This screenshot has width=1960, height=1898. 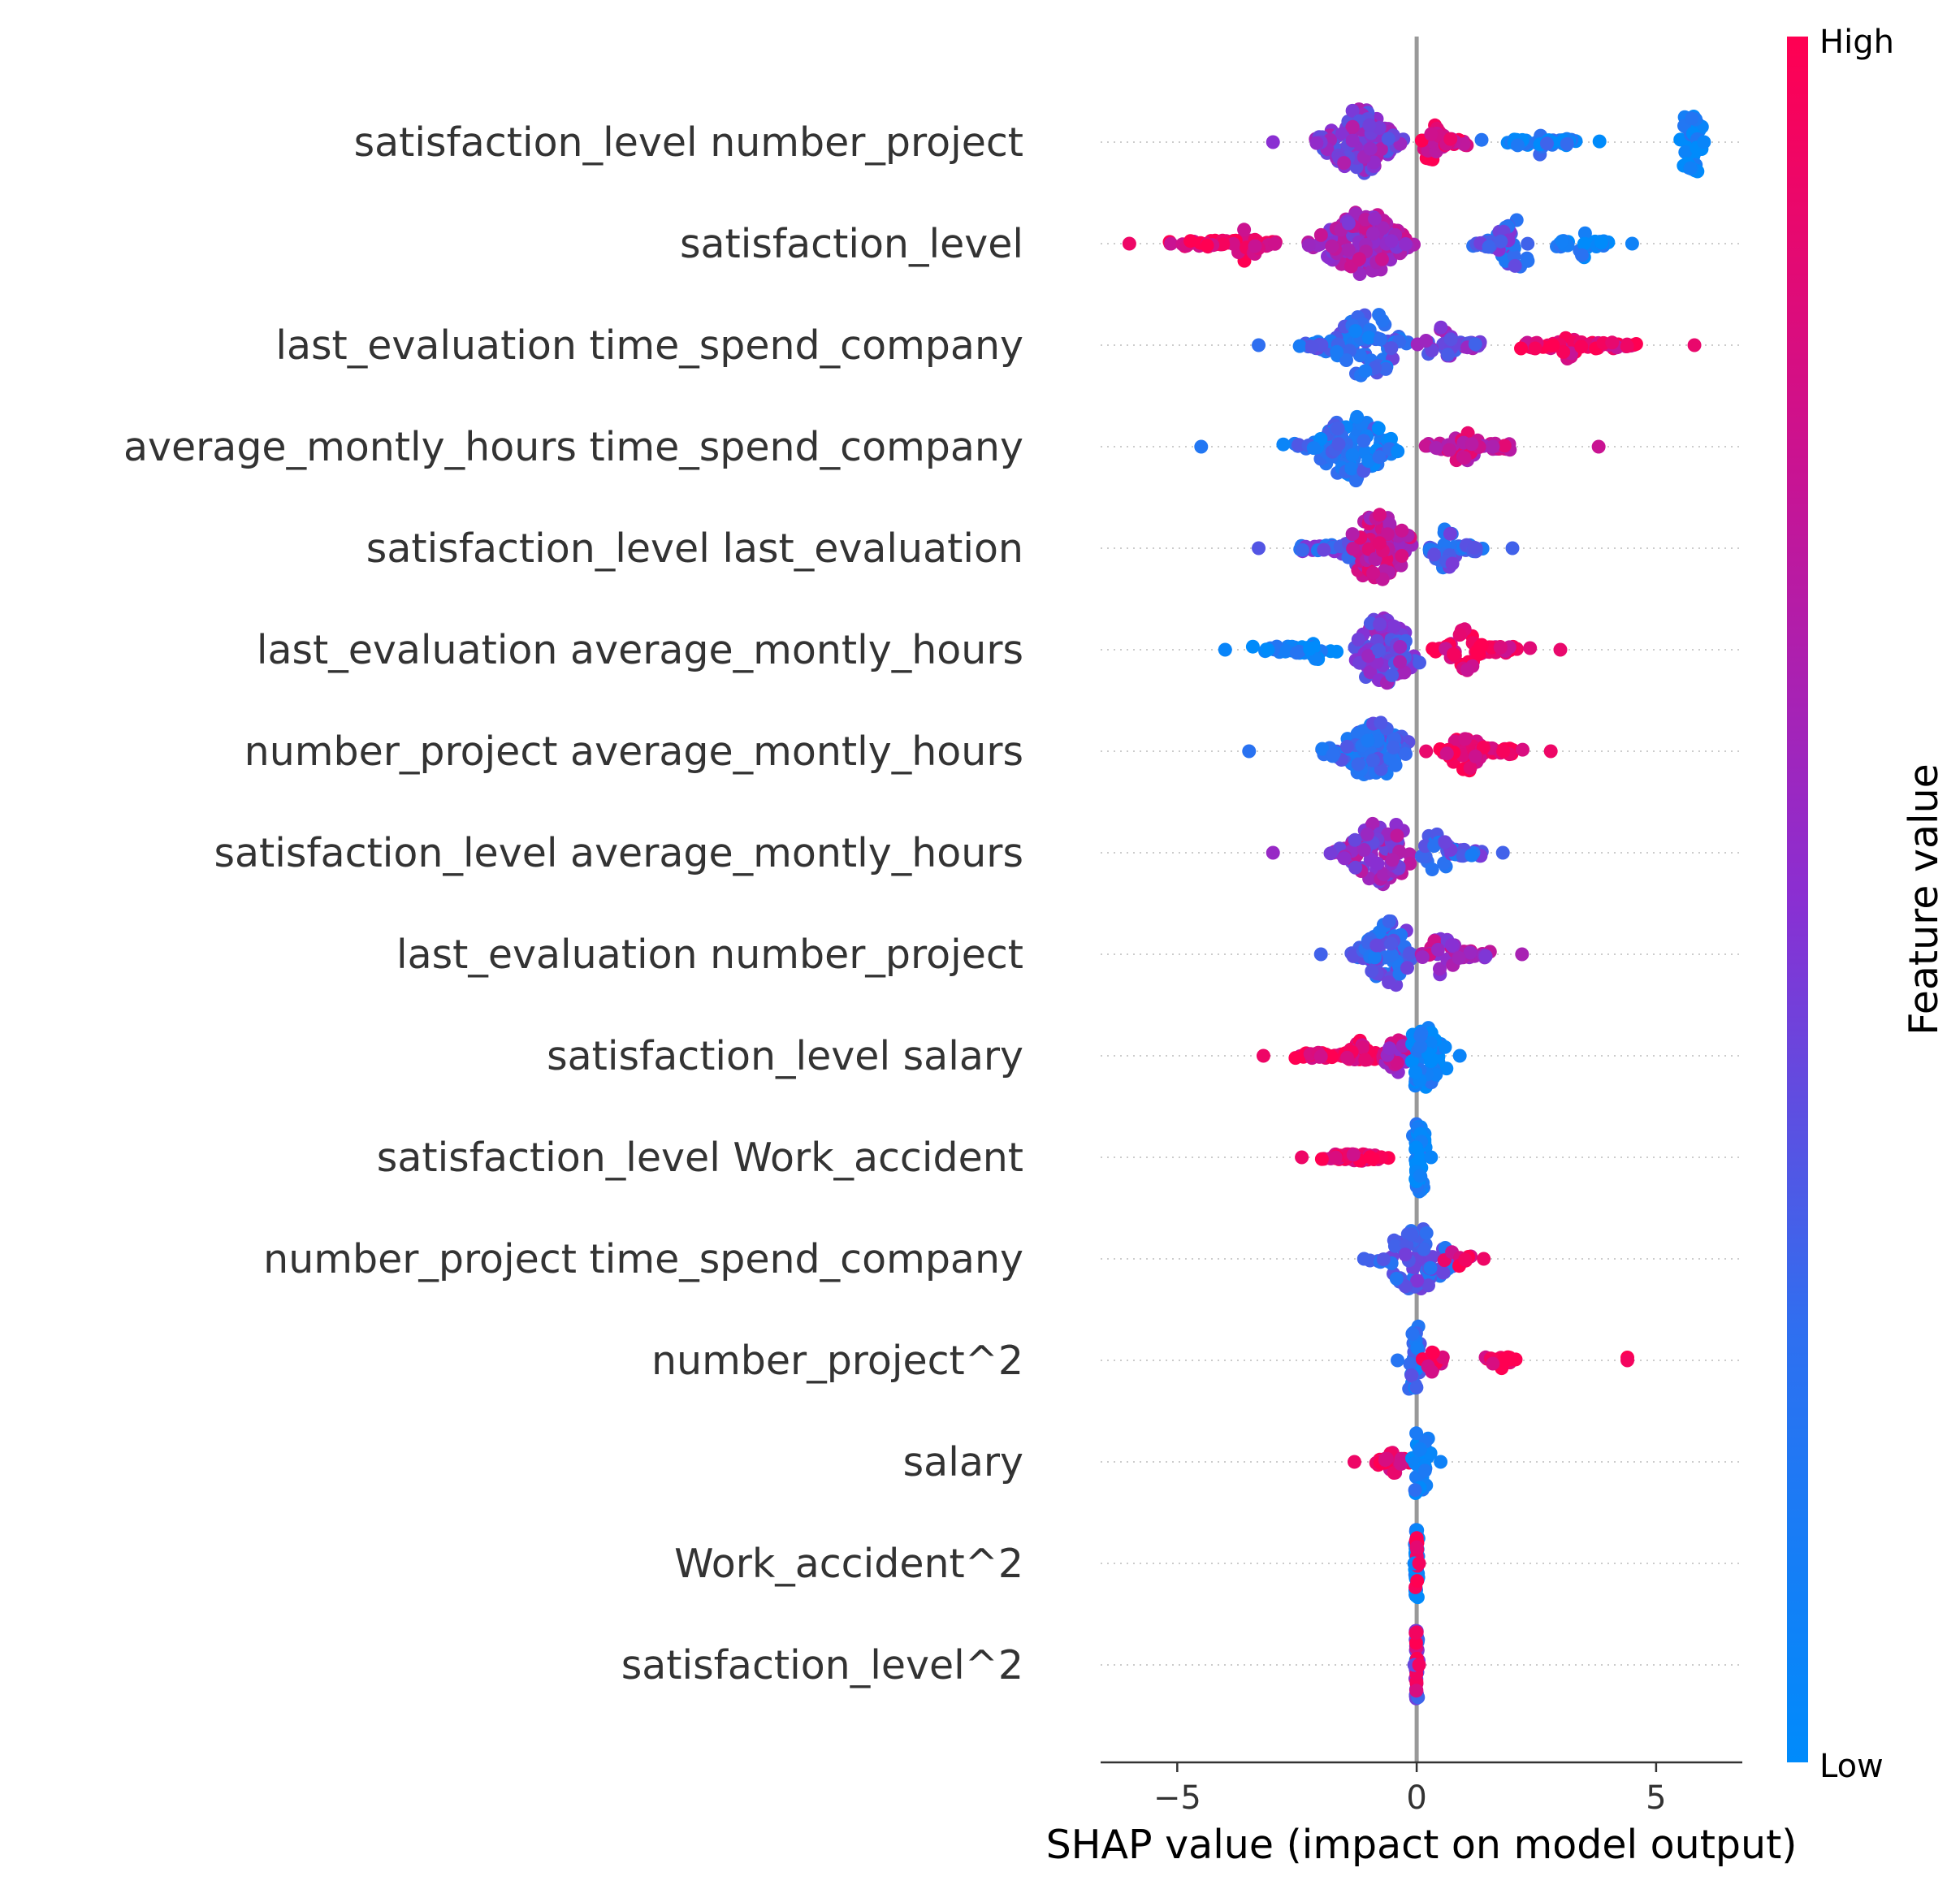 I want to click on feature-label: satisfaction_level salary, so click(x=785, y=1056).